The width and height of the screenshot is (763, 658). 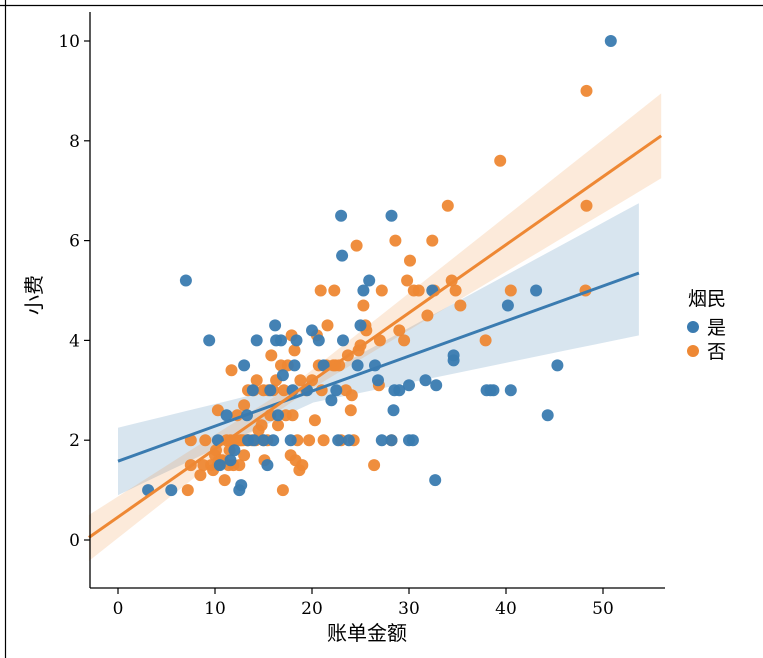 What do you see at coordinates (118, 609) in the screenshot?
I see `x-tick-label: 0` at bounding box center [118, 609].